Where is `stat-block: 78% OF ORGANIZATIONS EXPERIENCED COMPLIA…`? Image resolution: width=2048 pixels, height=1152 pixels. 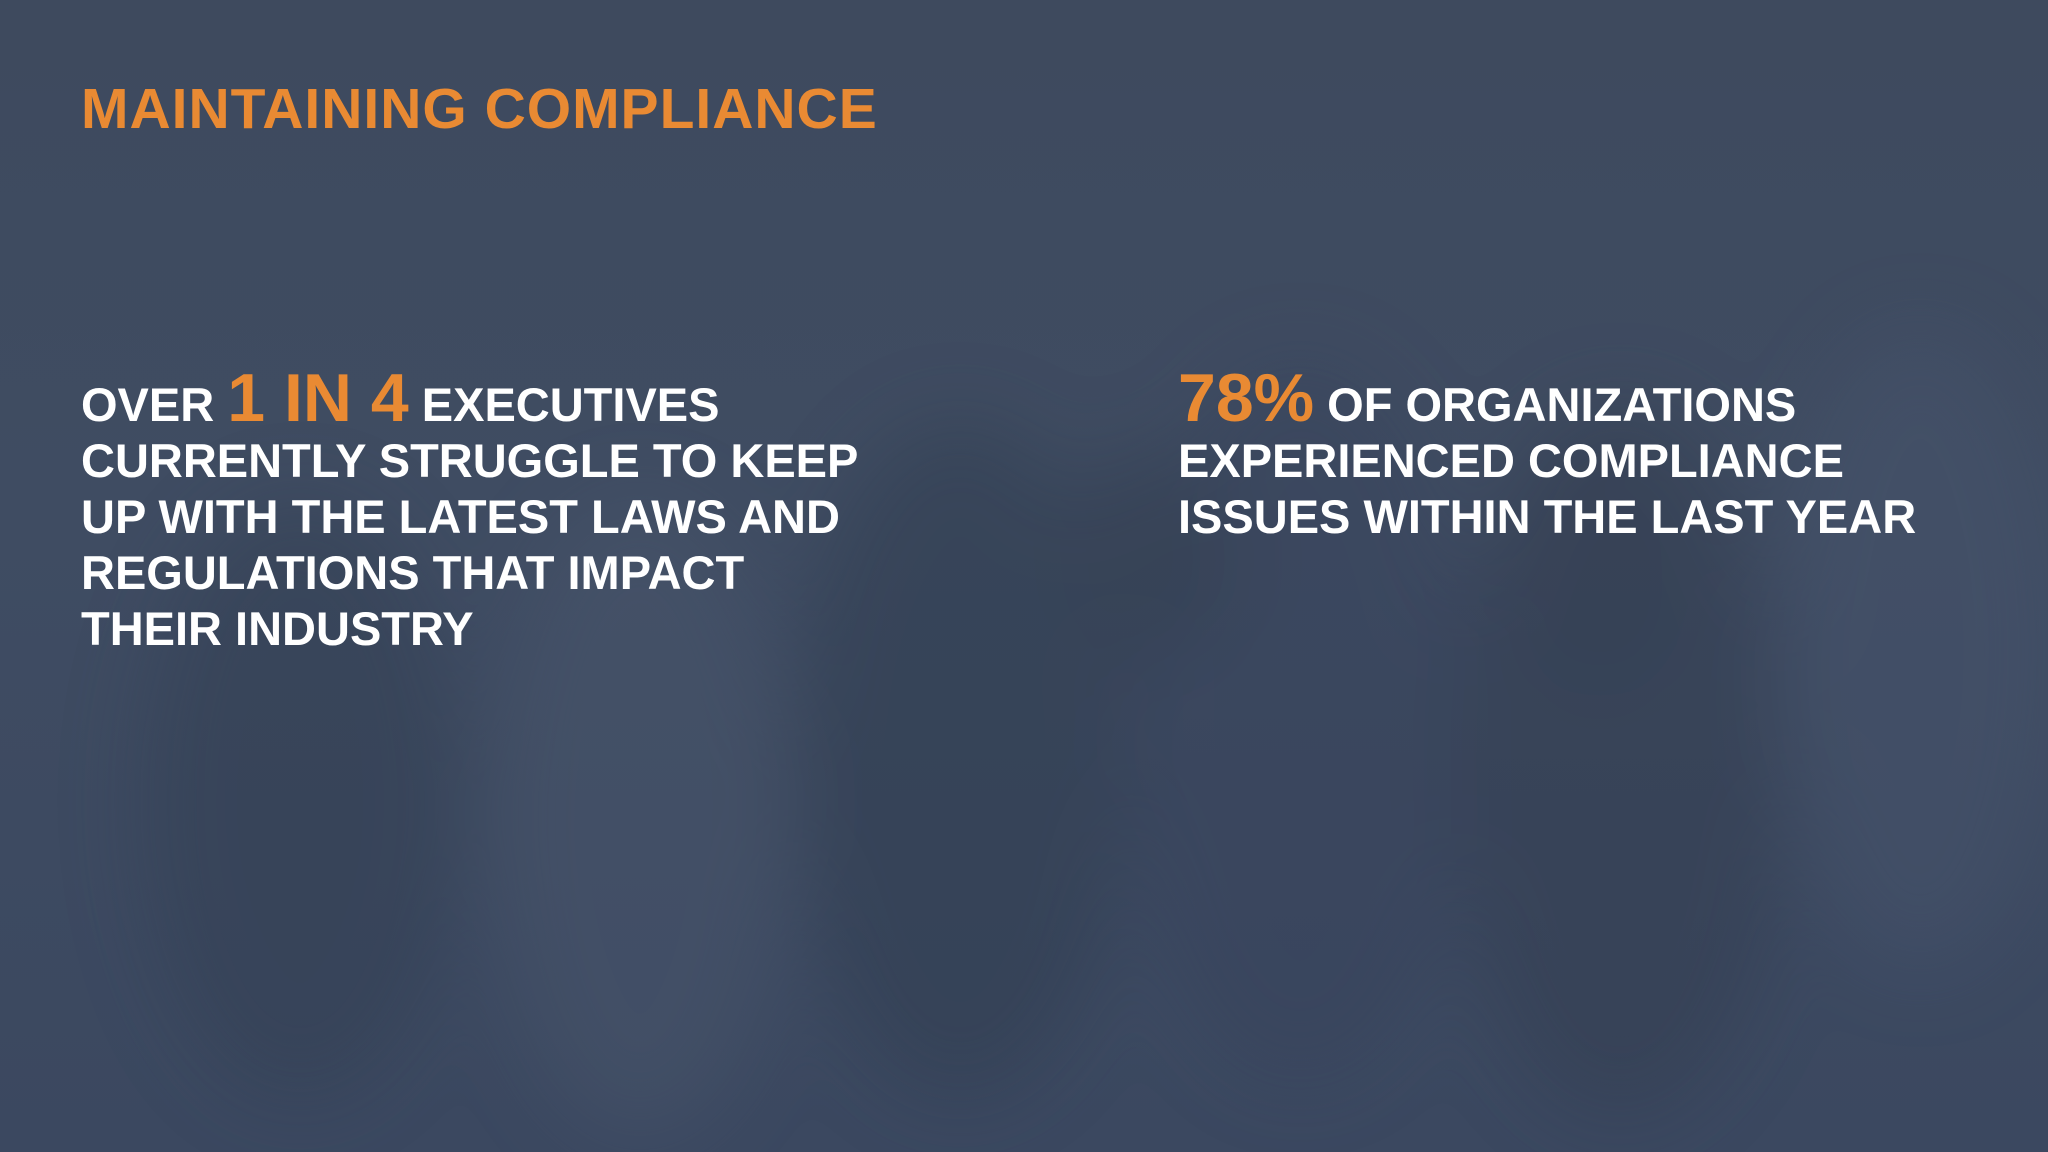
stat-block: 78% OF ORGANIZATIONS EXPERIENCED COMPLIA… is located at coordinates (1547, 454).